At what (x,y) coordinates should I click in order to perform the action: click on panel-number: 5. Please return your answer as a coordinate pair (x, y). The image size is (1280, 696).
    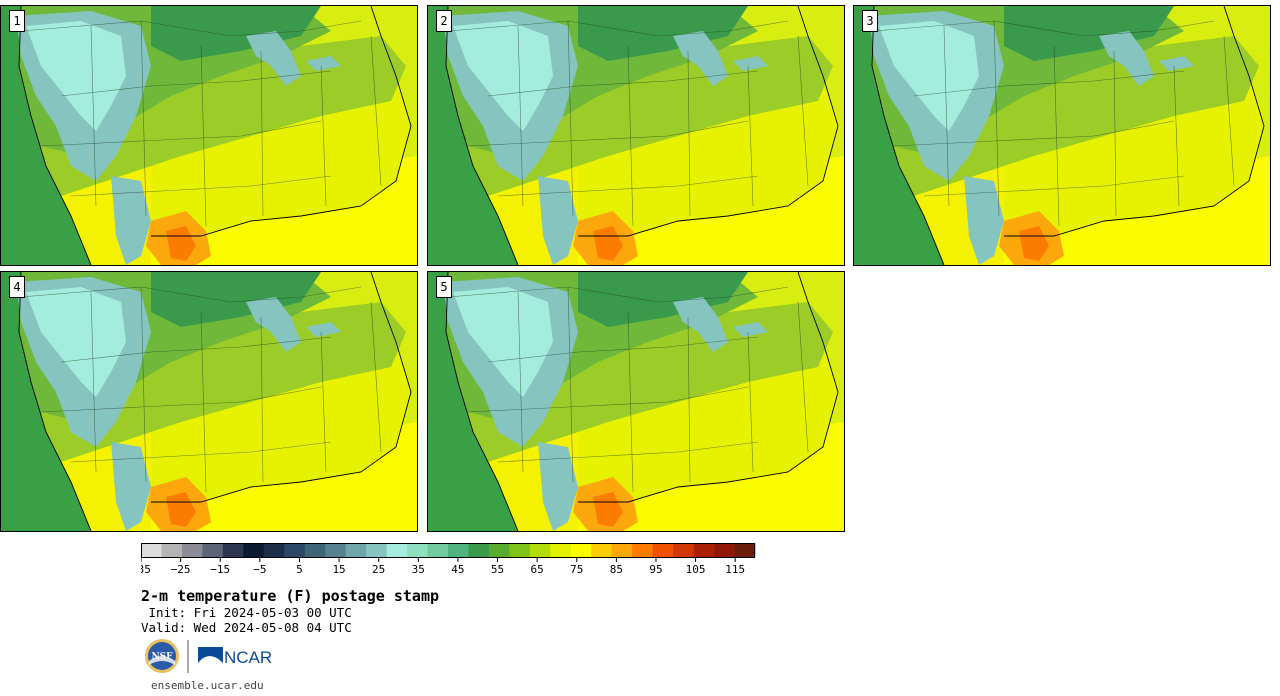
    Looking at the image, I should click on (444, 287).